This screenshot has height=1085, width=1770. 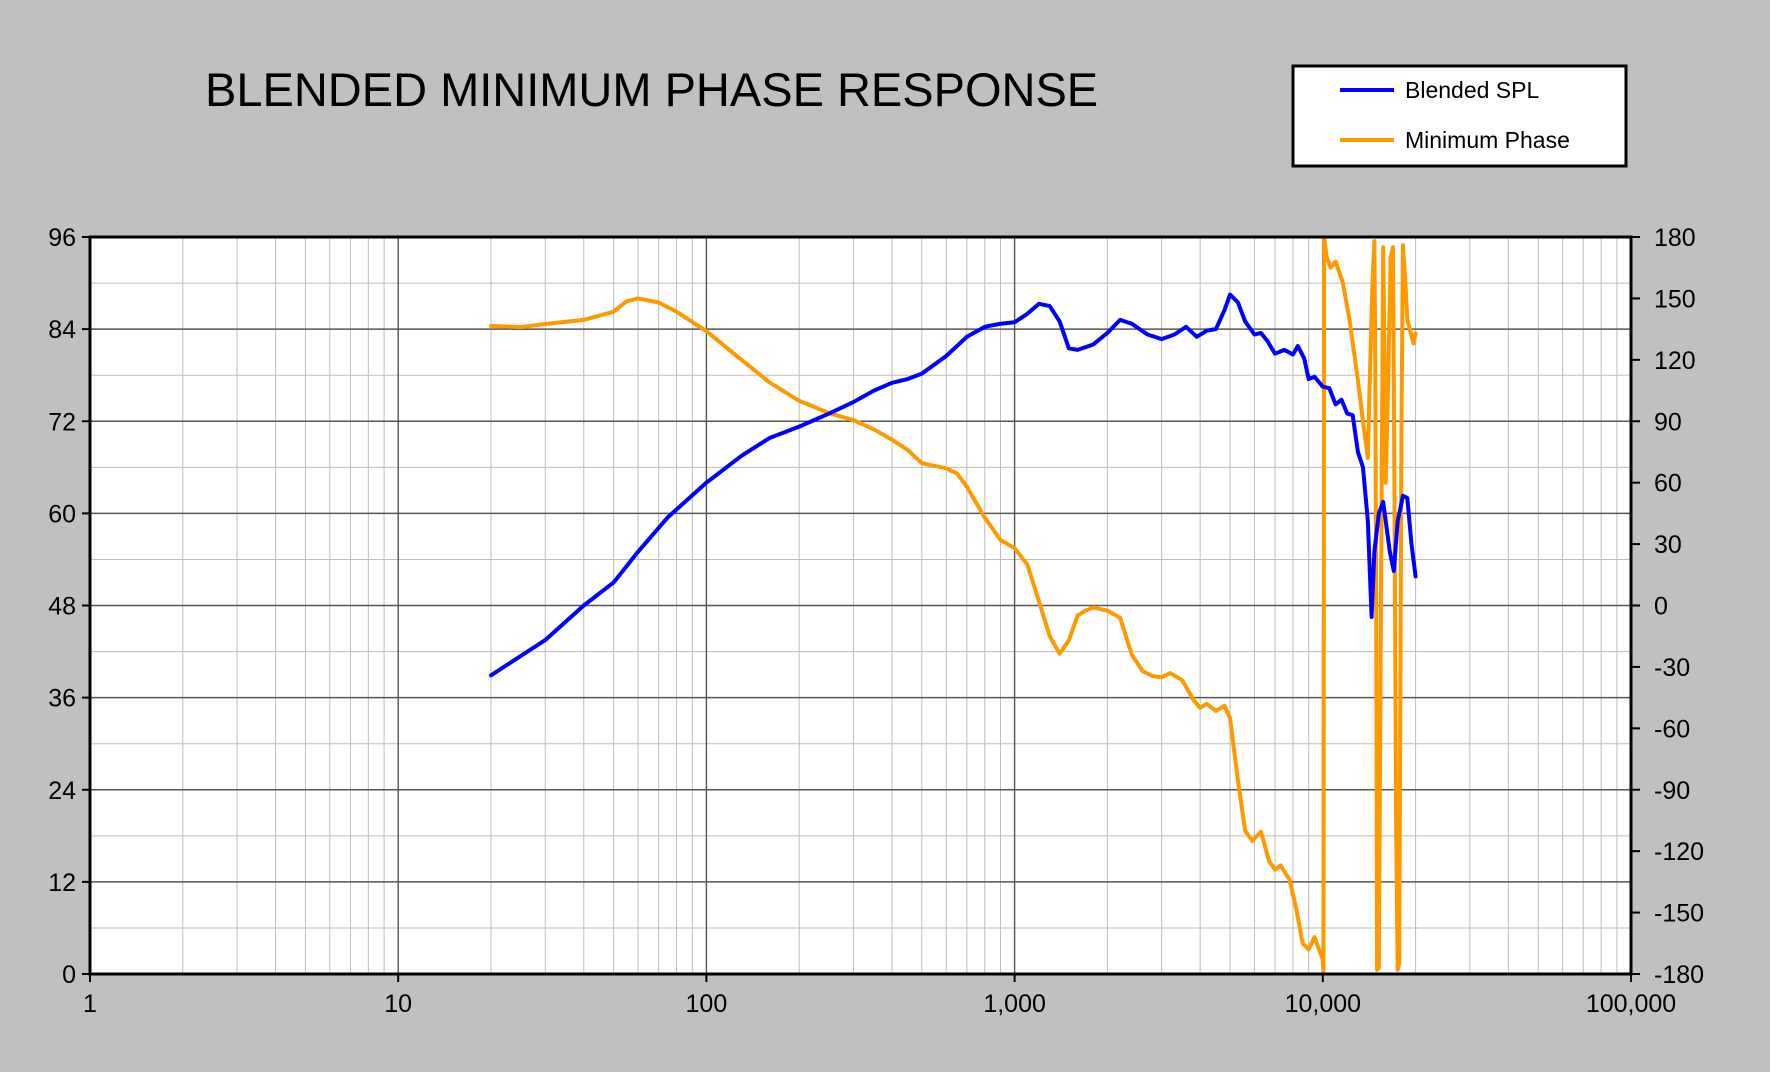 What do you see at coordinates (1675, 299) in the screenshot?
I see `y2-tick-label: 150` at bounding box center [1675, 299].